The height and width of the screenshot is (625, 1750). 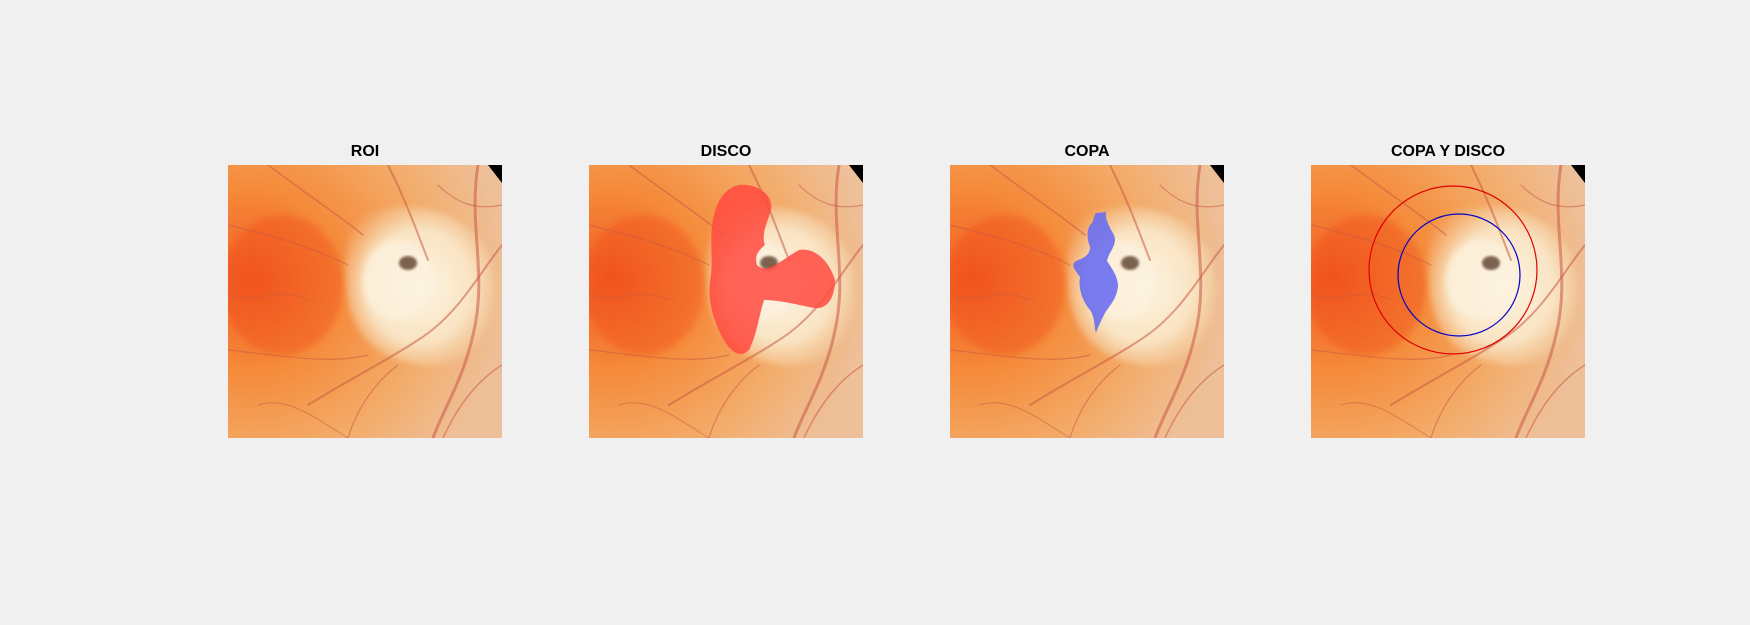 I want to click on fundus-image-copa-y-disco, so click(x=1448, y=301).